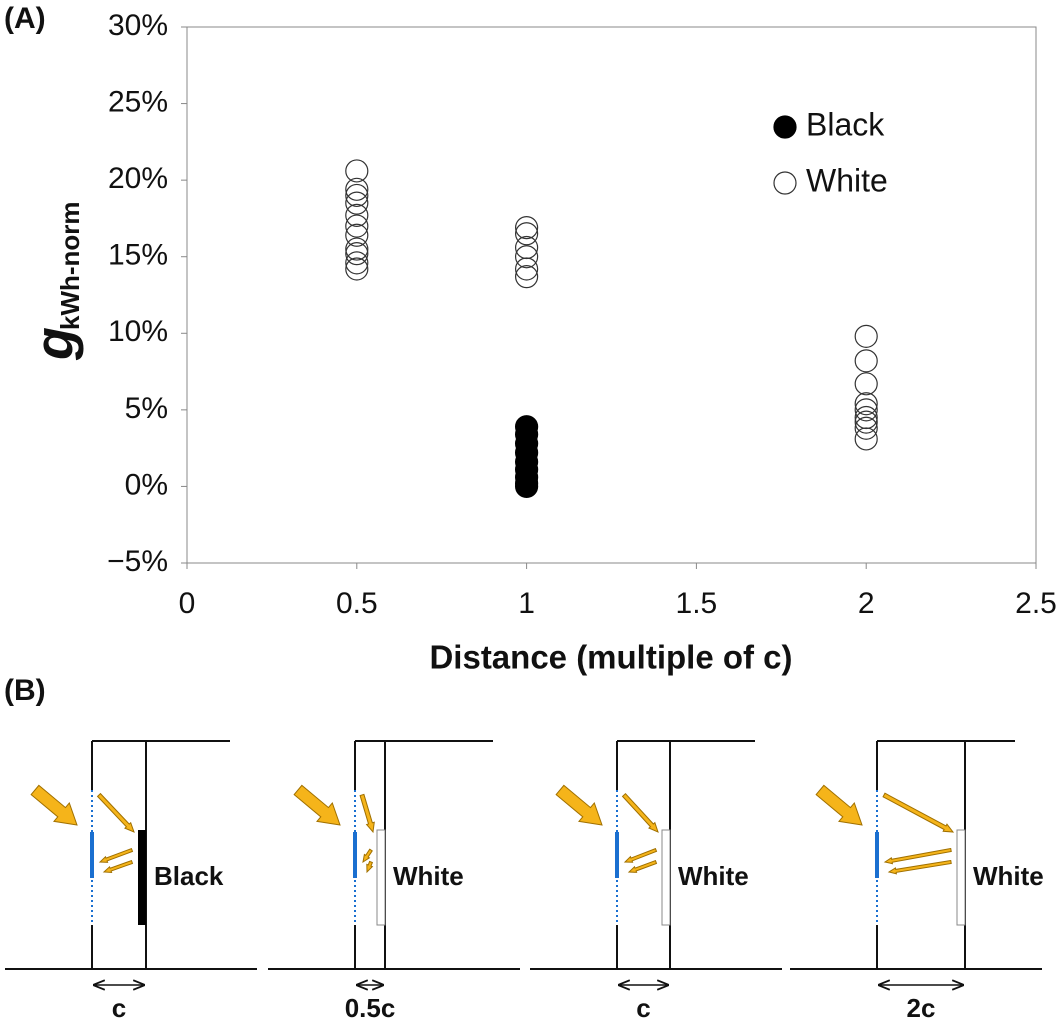 The width and height of the screenshot is (1064, 1028). I want to click on y-axis-label-main: g, so click(54, 344).